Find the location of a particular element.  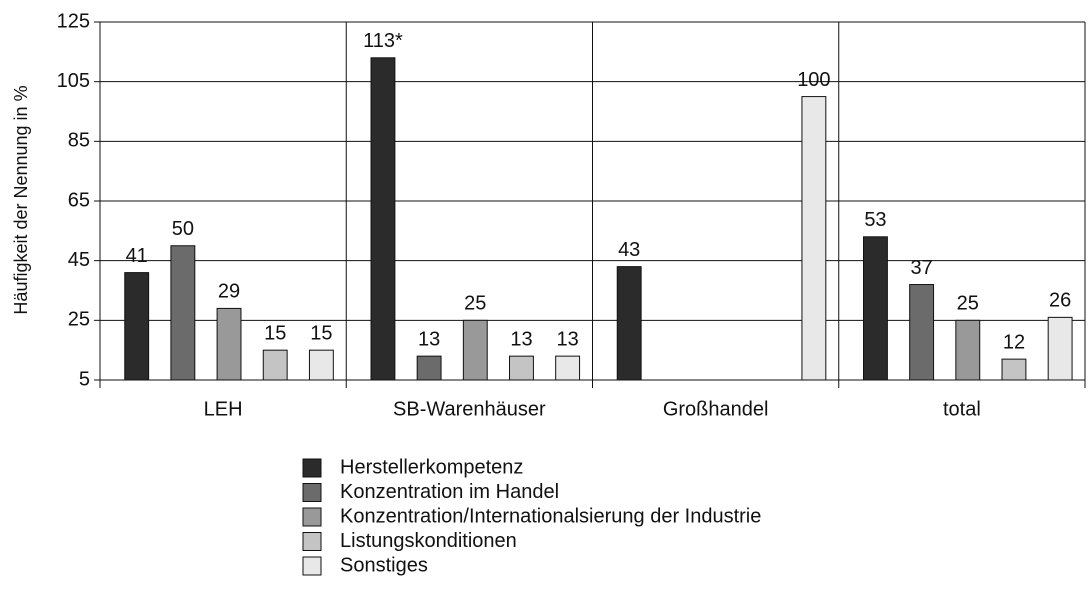

data-label: 29 is located at coordinates (229, 292).